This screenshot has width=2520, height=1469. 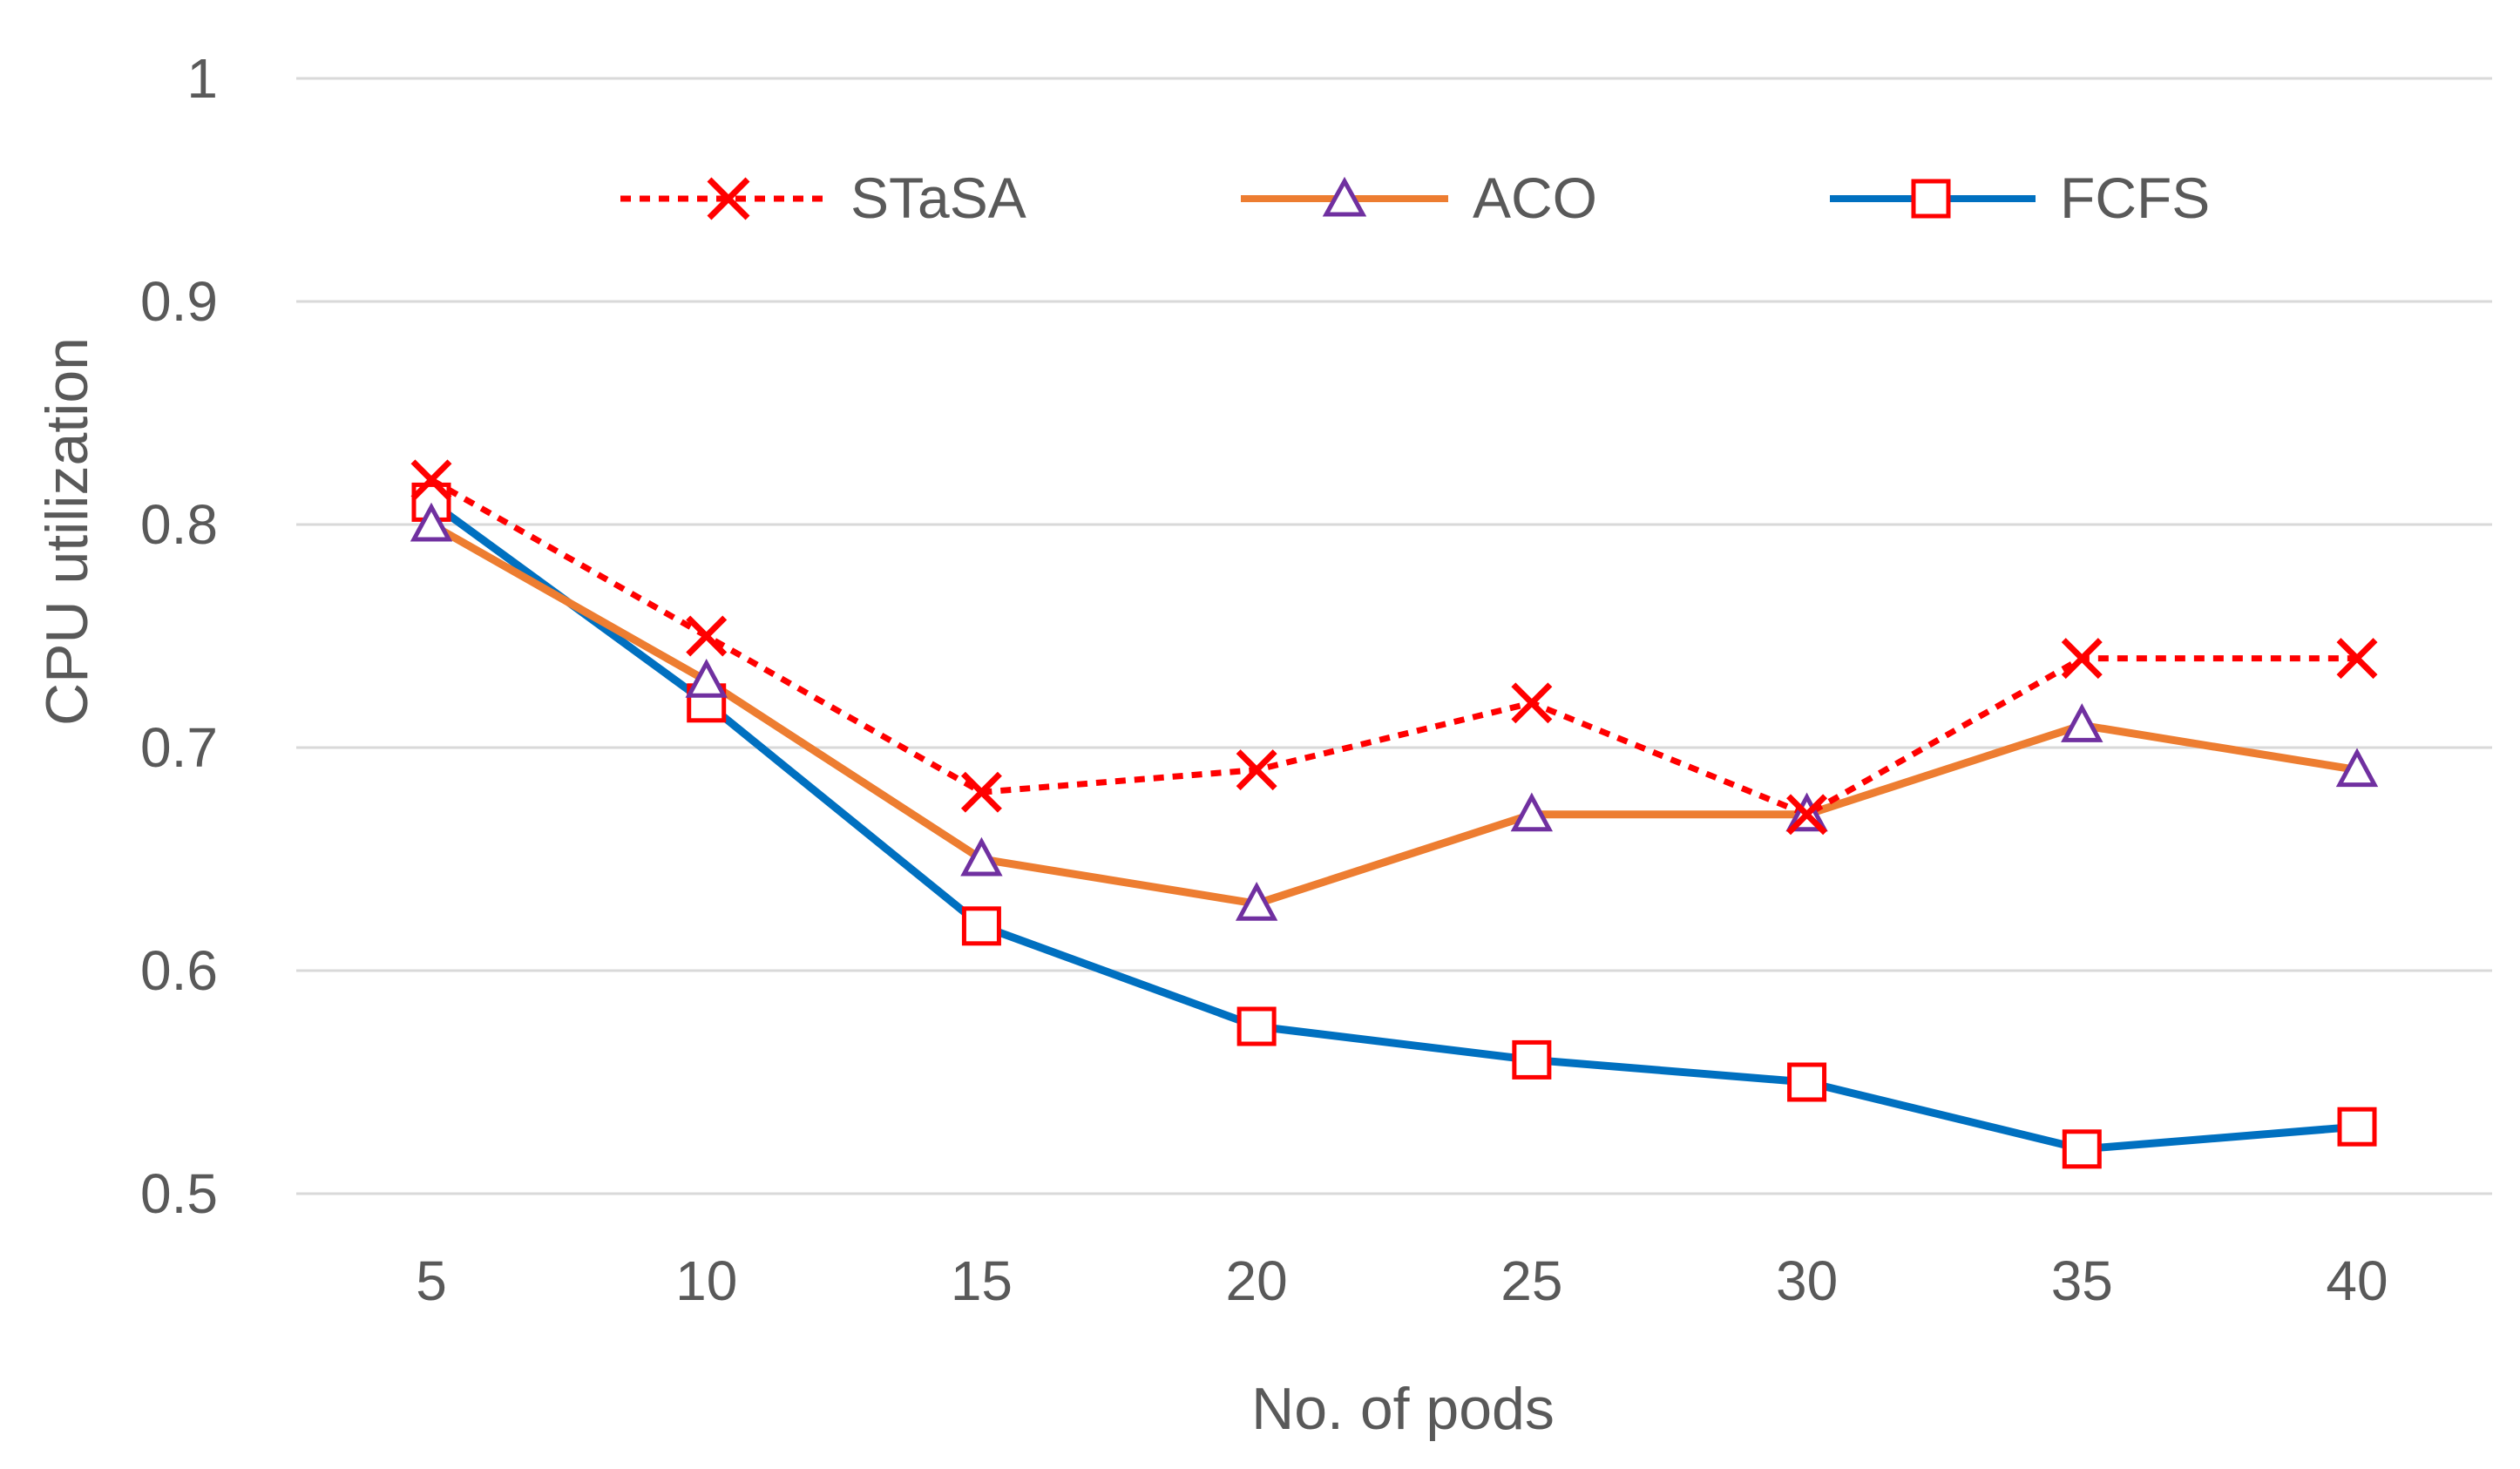 I want to click on x-tick-label: 15, so click(x=982, y=1281).